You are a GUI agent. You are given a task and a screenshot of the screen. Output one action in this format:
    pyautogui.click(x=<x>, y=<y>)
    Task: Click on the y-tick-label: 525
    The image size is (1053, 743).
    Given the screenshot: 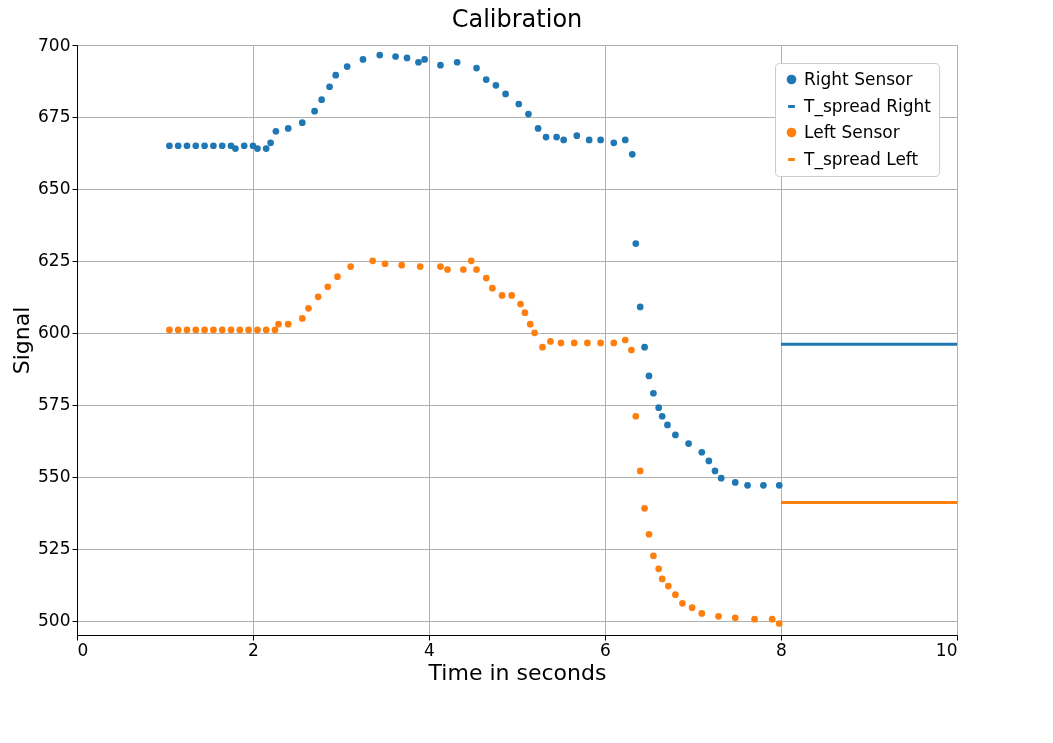 What is the action you would take?
    pyautogui.click(x=54, y=548)
    